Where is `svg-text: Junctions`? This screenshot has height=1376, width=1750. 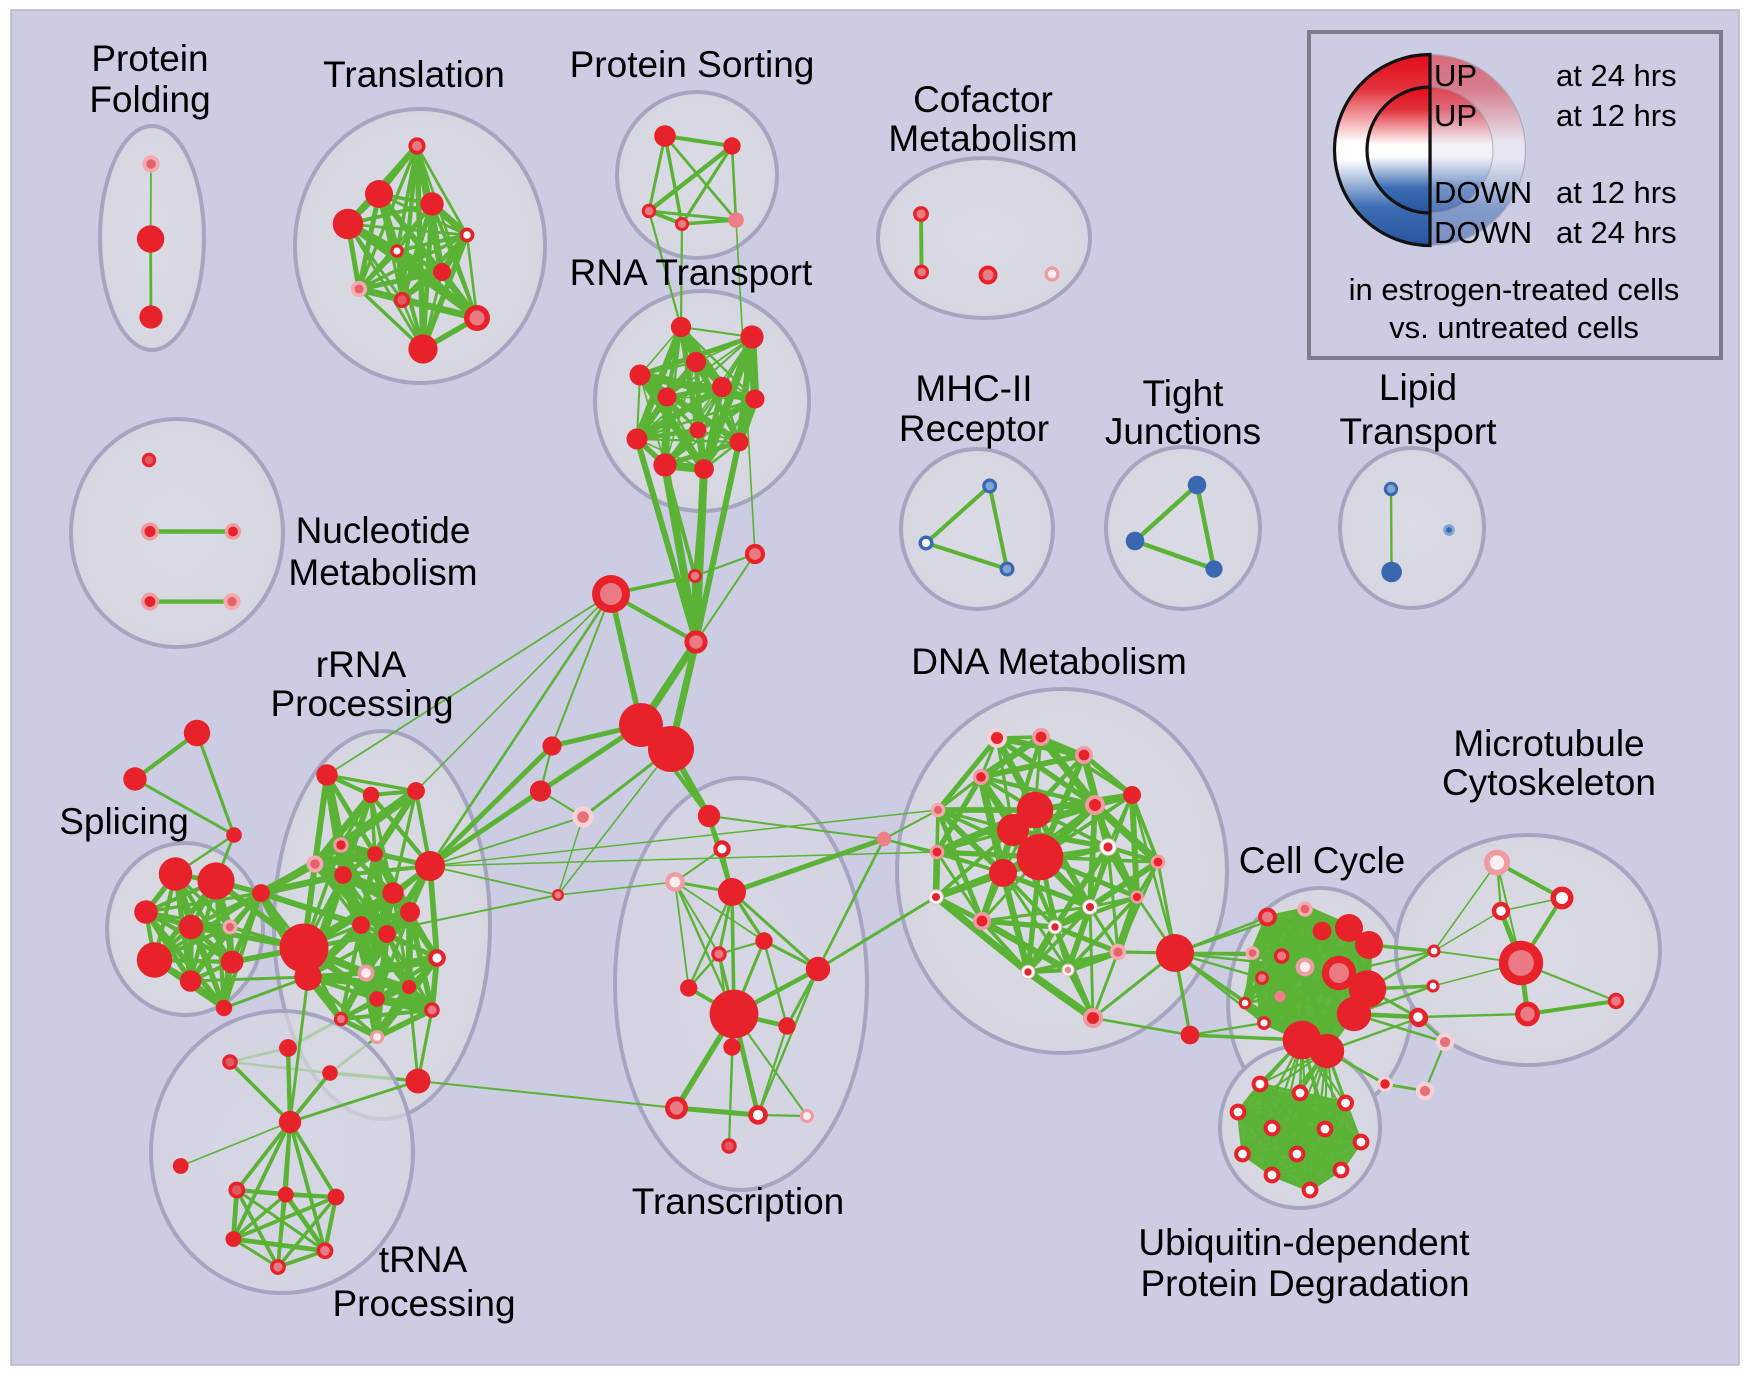
svg-text: Junctions is located at coordinates (1183, 431).